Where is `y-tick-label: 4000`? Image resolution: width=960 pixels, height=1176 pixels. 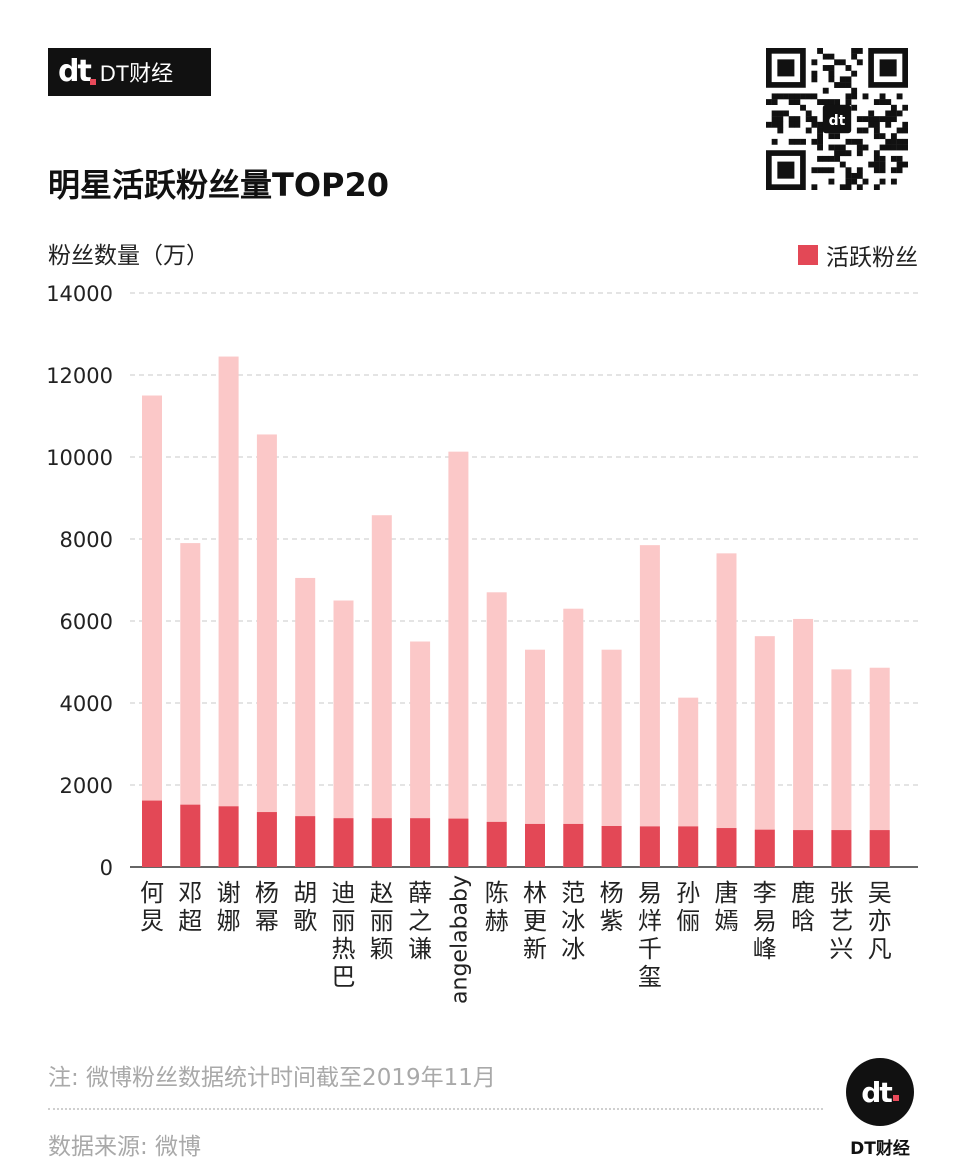
y-tick-label: 4000 is located at coordinates (86, 704).